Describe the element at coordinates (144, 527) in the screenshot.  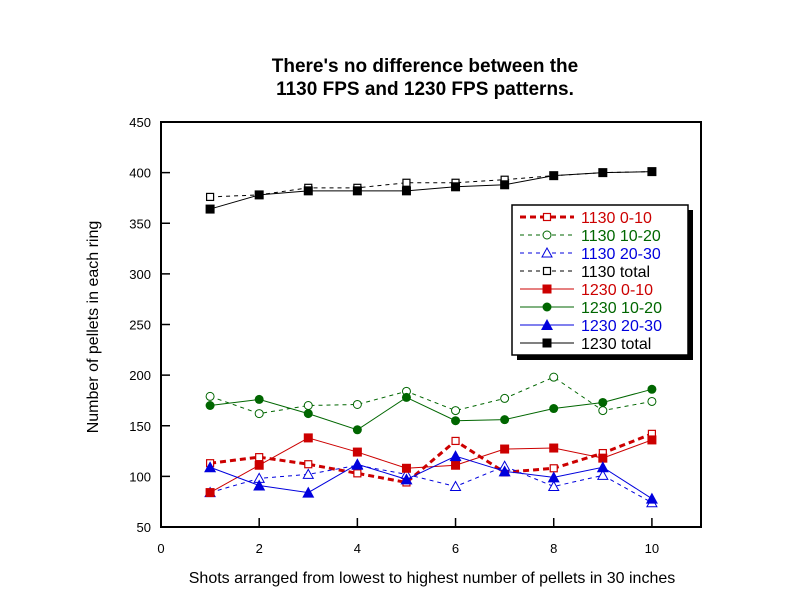
I see `y-tick-label: 50` at that location.